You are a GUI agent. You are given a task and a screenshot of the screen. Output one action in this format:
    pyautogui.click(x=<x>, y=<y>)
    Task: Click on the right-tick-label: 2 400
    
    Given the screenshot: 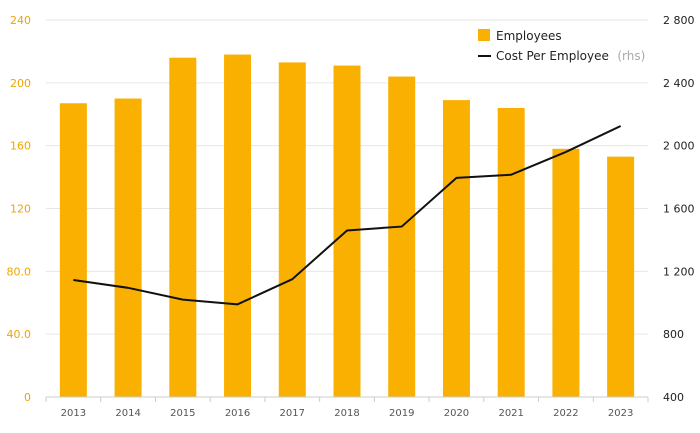 What is the action you would take?
    pyautogui.click(x=679, y=83)
    